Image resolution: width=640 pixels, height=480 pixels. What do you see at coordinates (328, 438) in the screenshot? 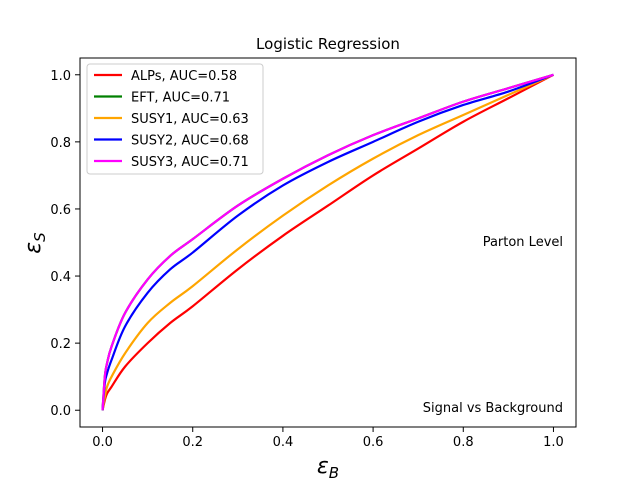
I see `x-axis: 0.0 0.2 0.4 0.6 0.8 1.0` at bounding box center [328, 438].